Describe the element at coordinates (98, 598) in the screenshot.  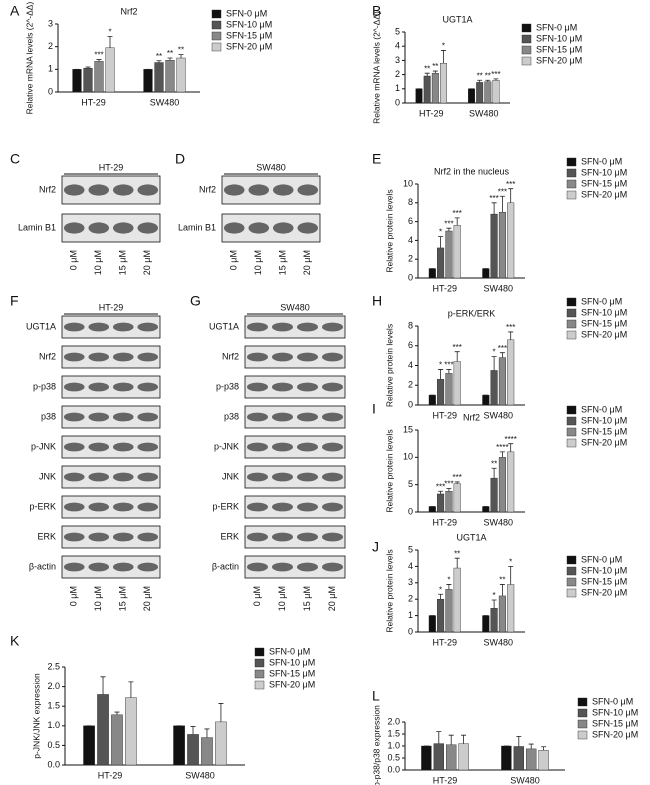
I see `lane-label: 10 μM` at that location.